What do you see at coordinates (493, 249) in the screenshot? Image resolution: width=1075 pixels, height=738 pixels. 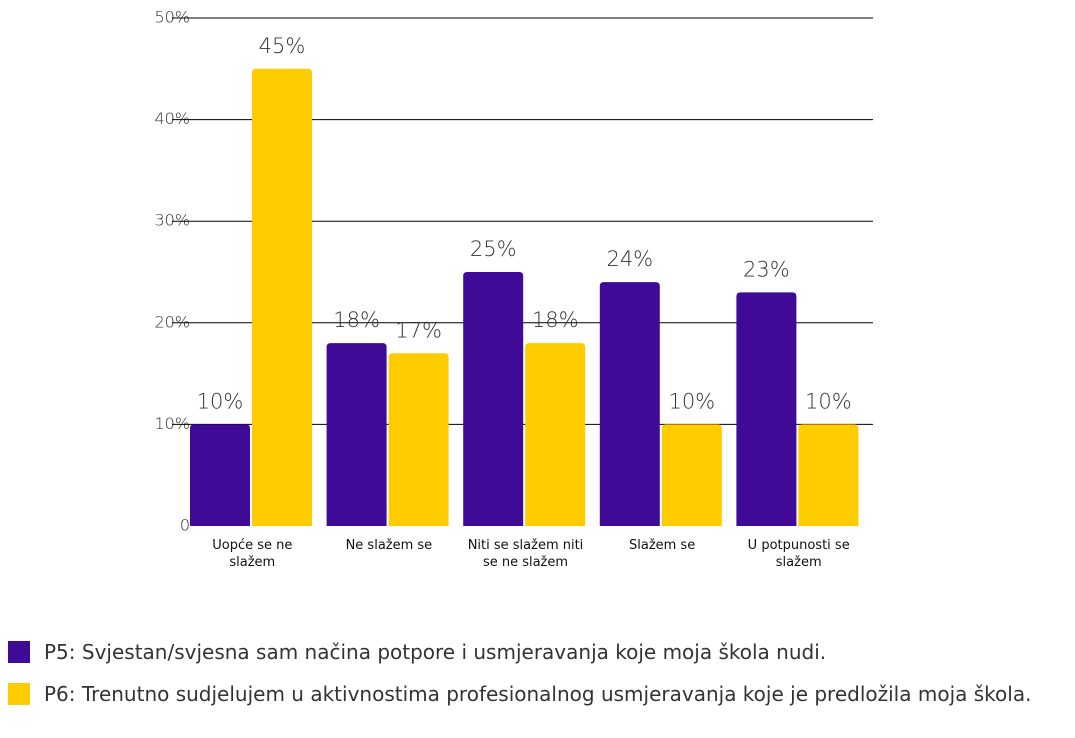 I see `value-label: 25%` at bounding box center [493, 249].